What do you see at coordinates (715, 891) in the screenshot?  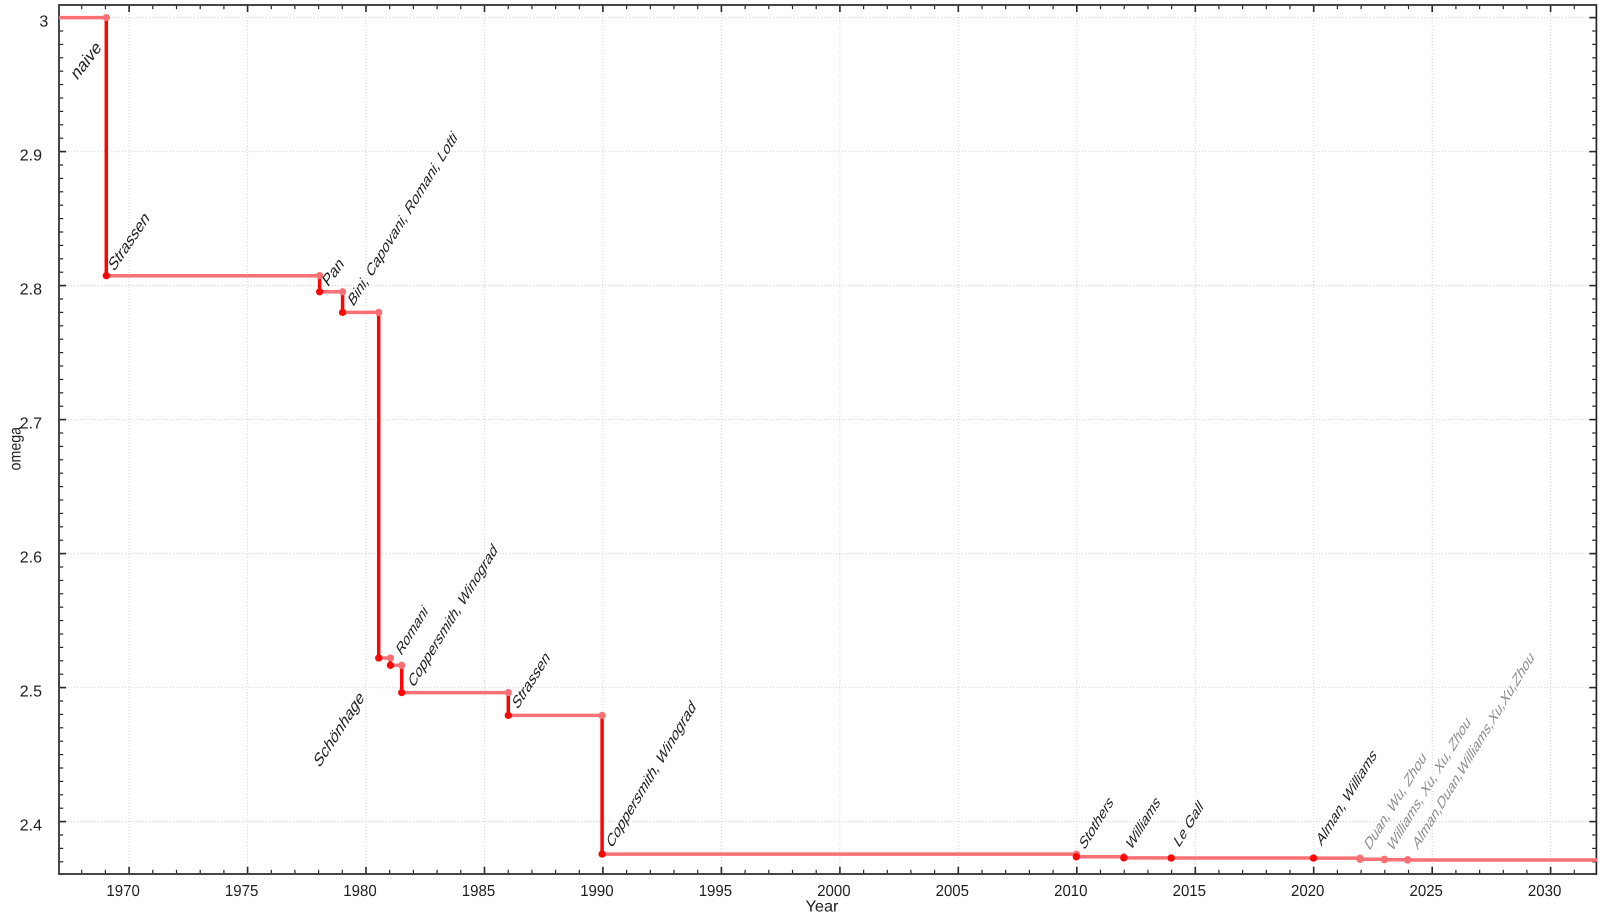 I see `svg-text: 1995` at bounding box center [715, 891].